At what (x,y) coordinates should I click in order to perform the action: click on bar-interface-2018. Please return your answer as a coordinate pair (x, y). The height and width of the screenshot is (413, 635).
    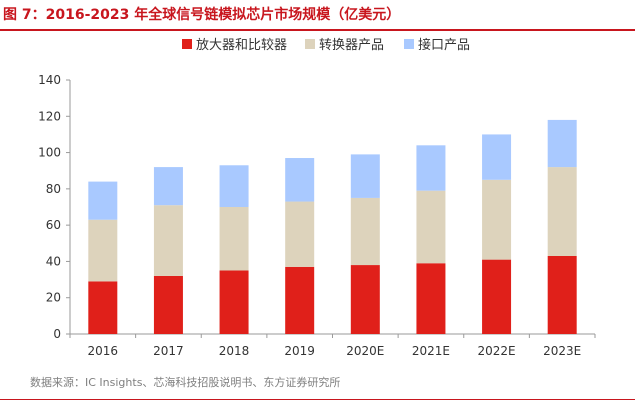
    Looking at the image, I should click on (234, 186).